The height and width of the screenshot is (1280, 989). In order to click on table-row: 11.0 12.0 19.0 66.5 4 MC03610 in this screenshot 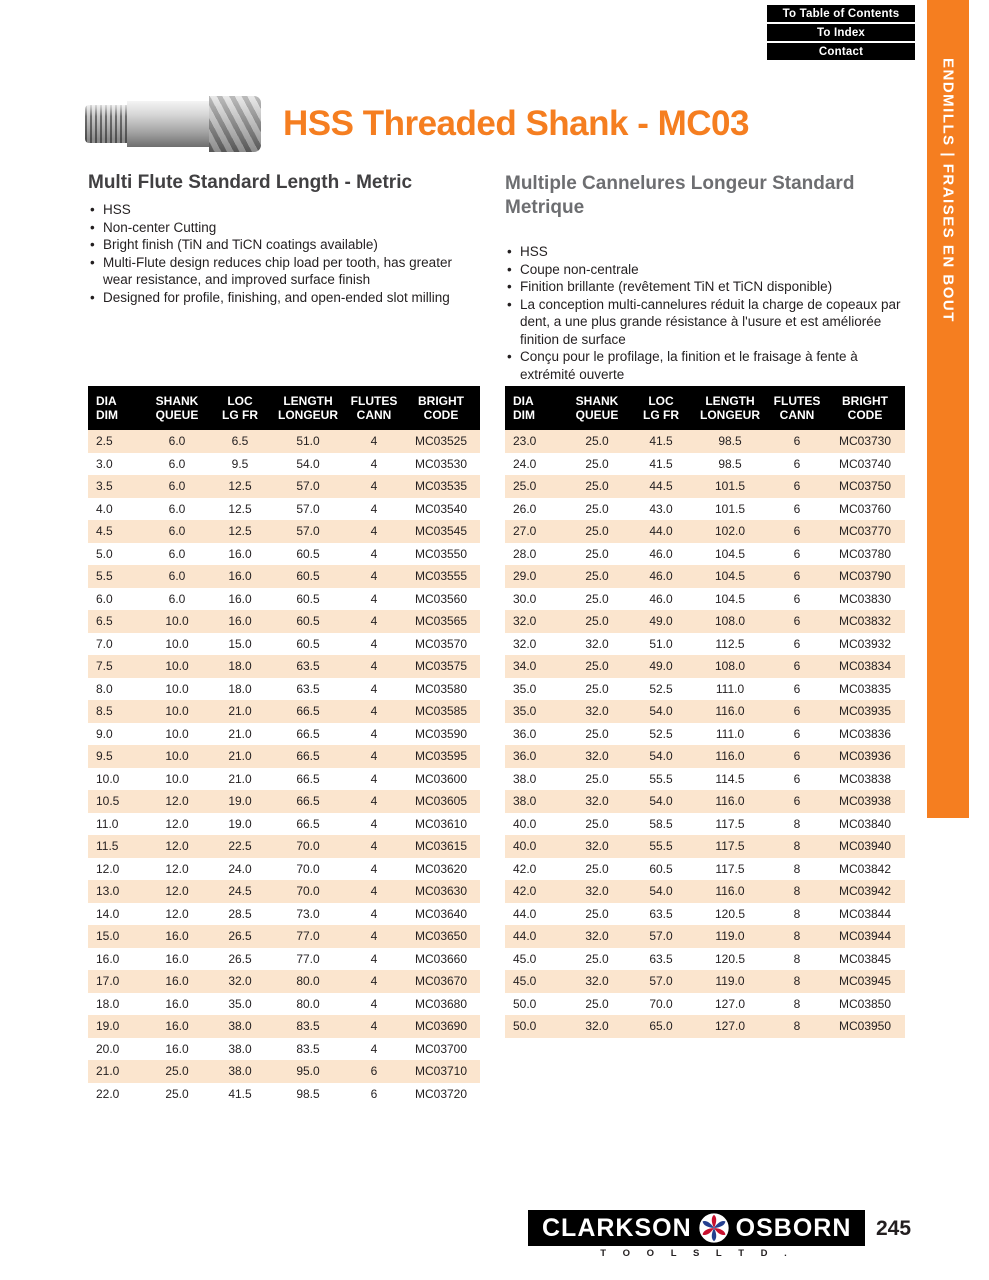, I will do `click(284, 824)`.